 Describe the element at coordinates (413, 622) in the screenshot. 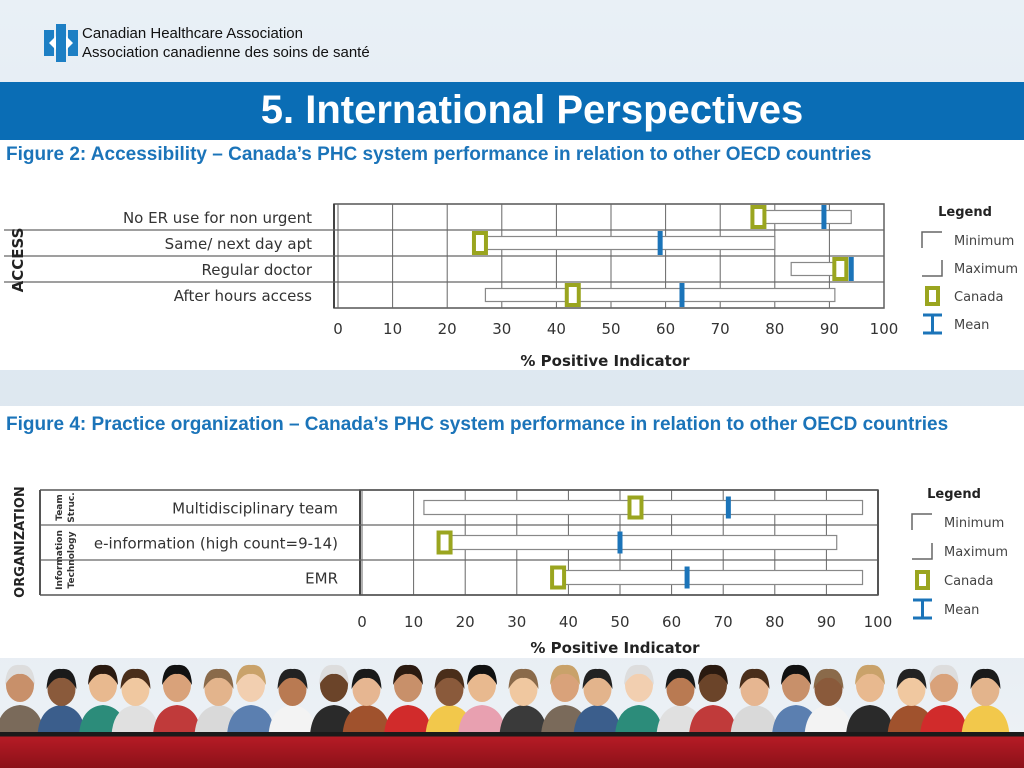

I see `x-tick-label: 10` at that location.